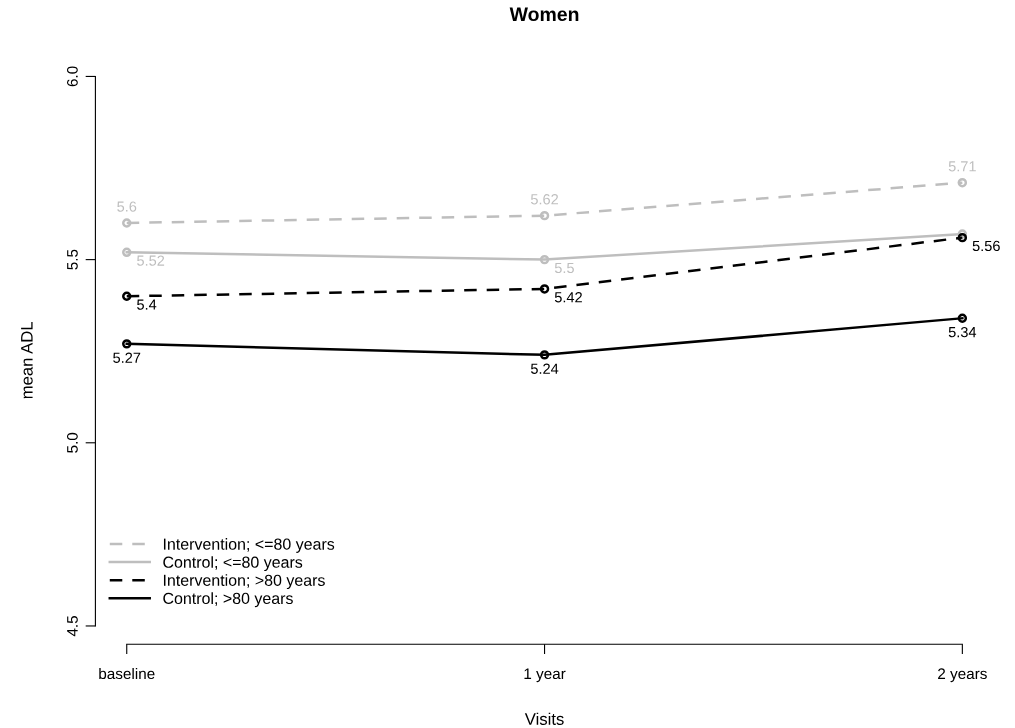 This screenshot has height=728, width=1015. What do you see at coordinates (568, 297) in the screenshot?
I see `data-label: 5.42` at bounding box center [568, 297].